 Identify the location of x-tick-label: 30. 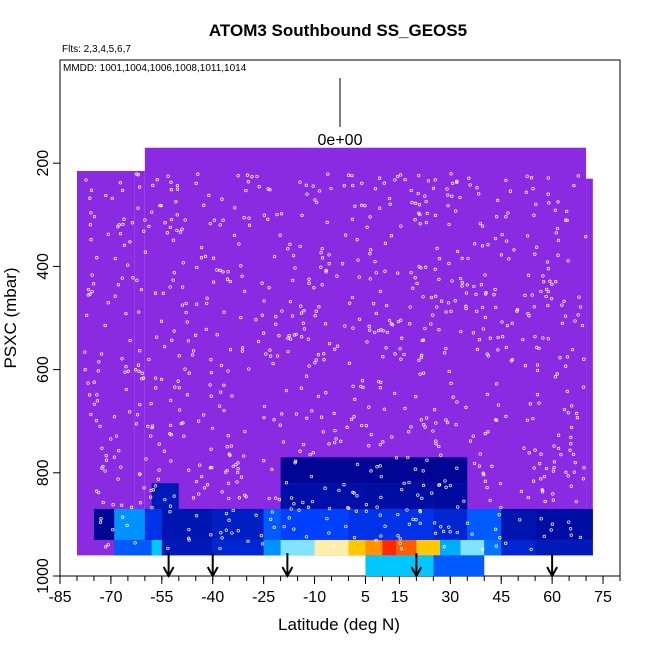
(450, 597).